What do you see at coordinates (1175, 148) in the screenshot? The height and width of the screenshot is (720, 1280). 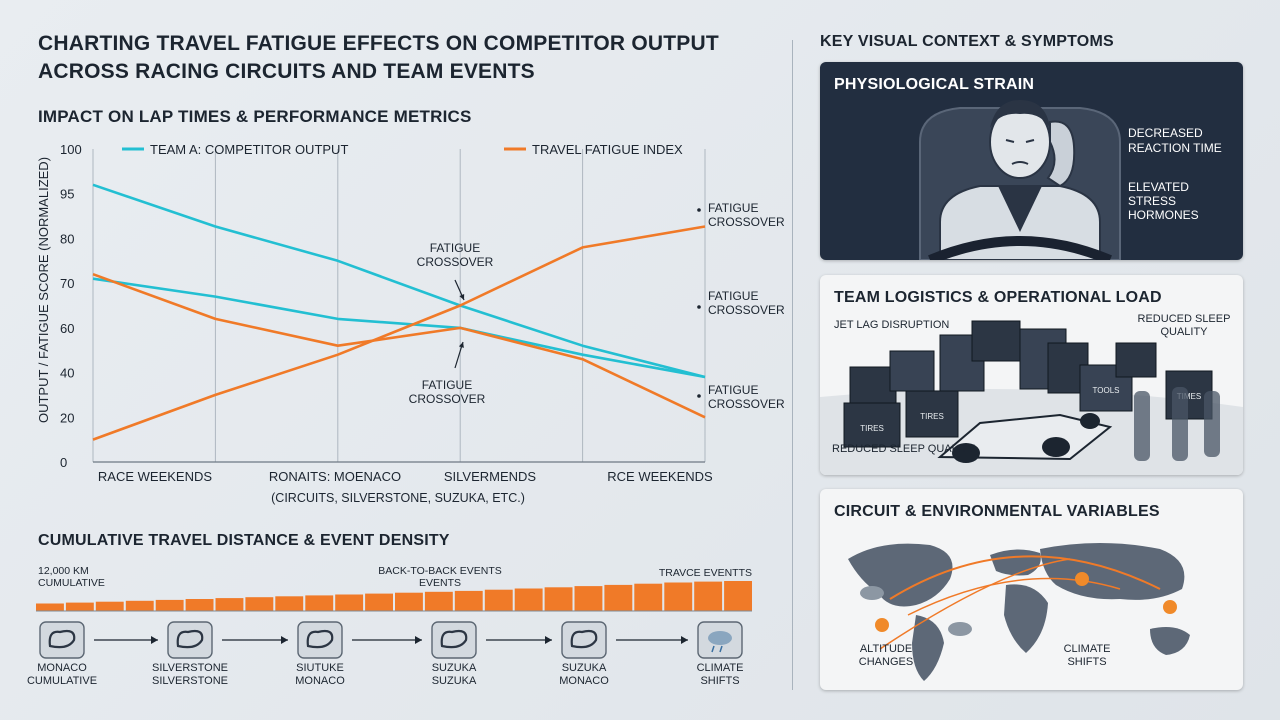 I see `physio-note-1-line-2: REACTION TIME` at bounding box center [1175, 148].